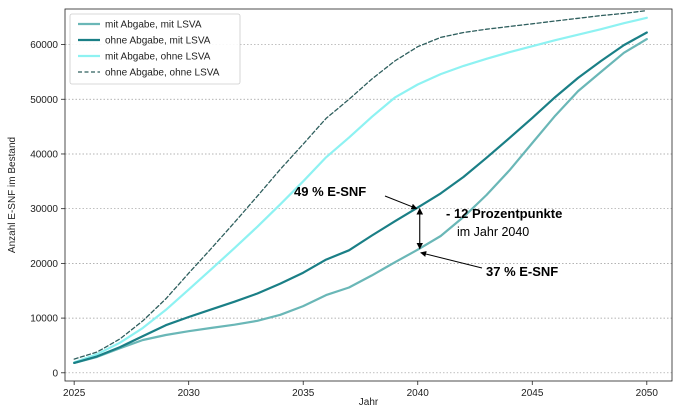 This screenshot has height=410, width=679. What do you see at coordinates (158, 41) in the screenshot?
I see `legend-label: ohne Abgabe, mit LSVA` at bounding box center [158, 41].